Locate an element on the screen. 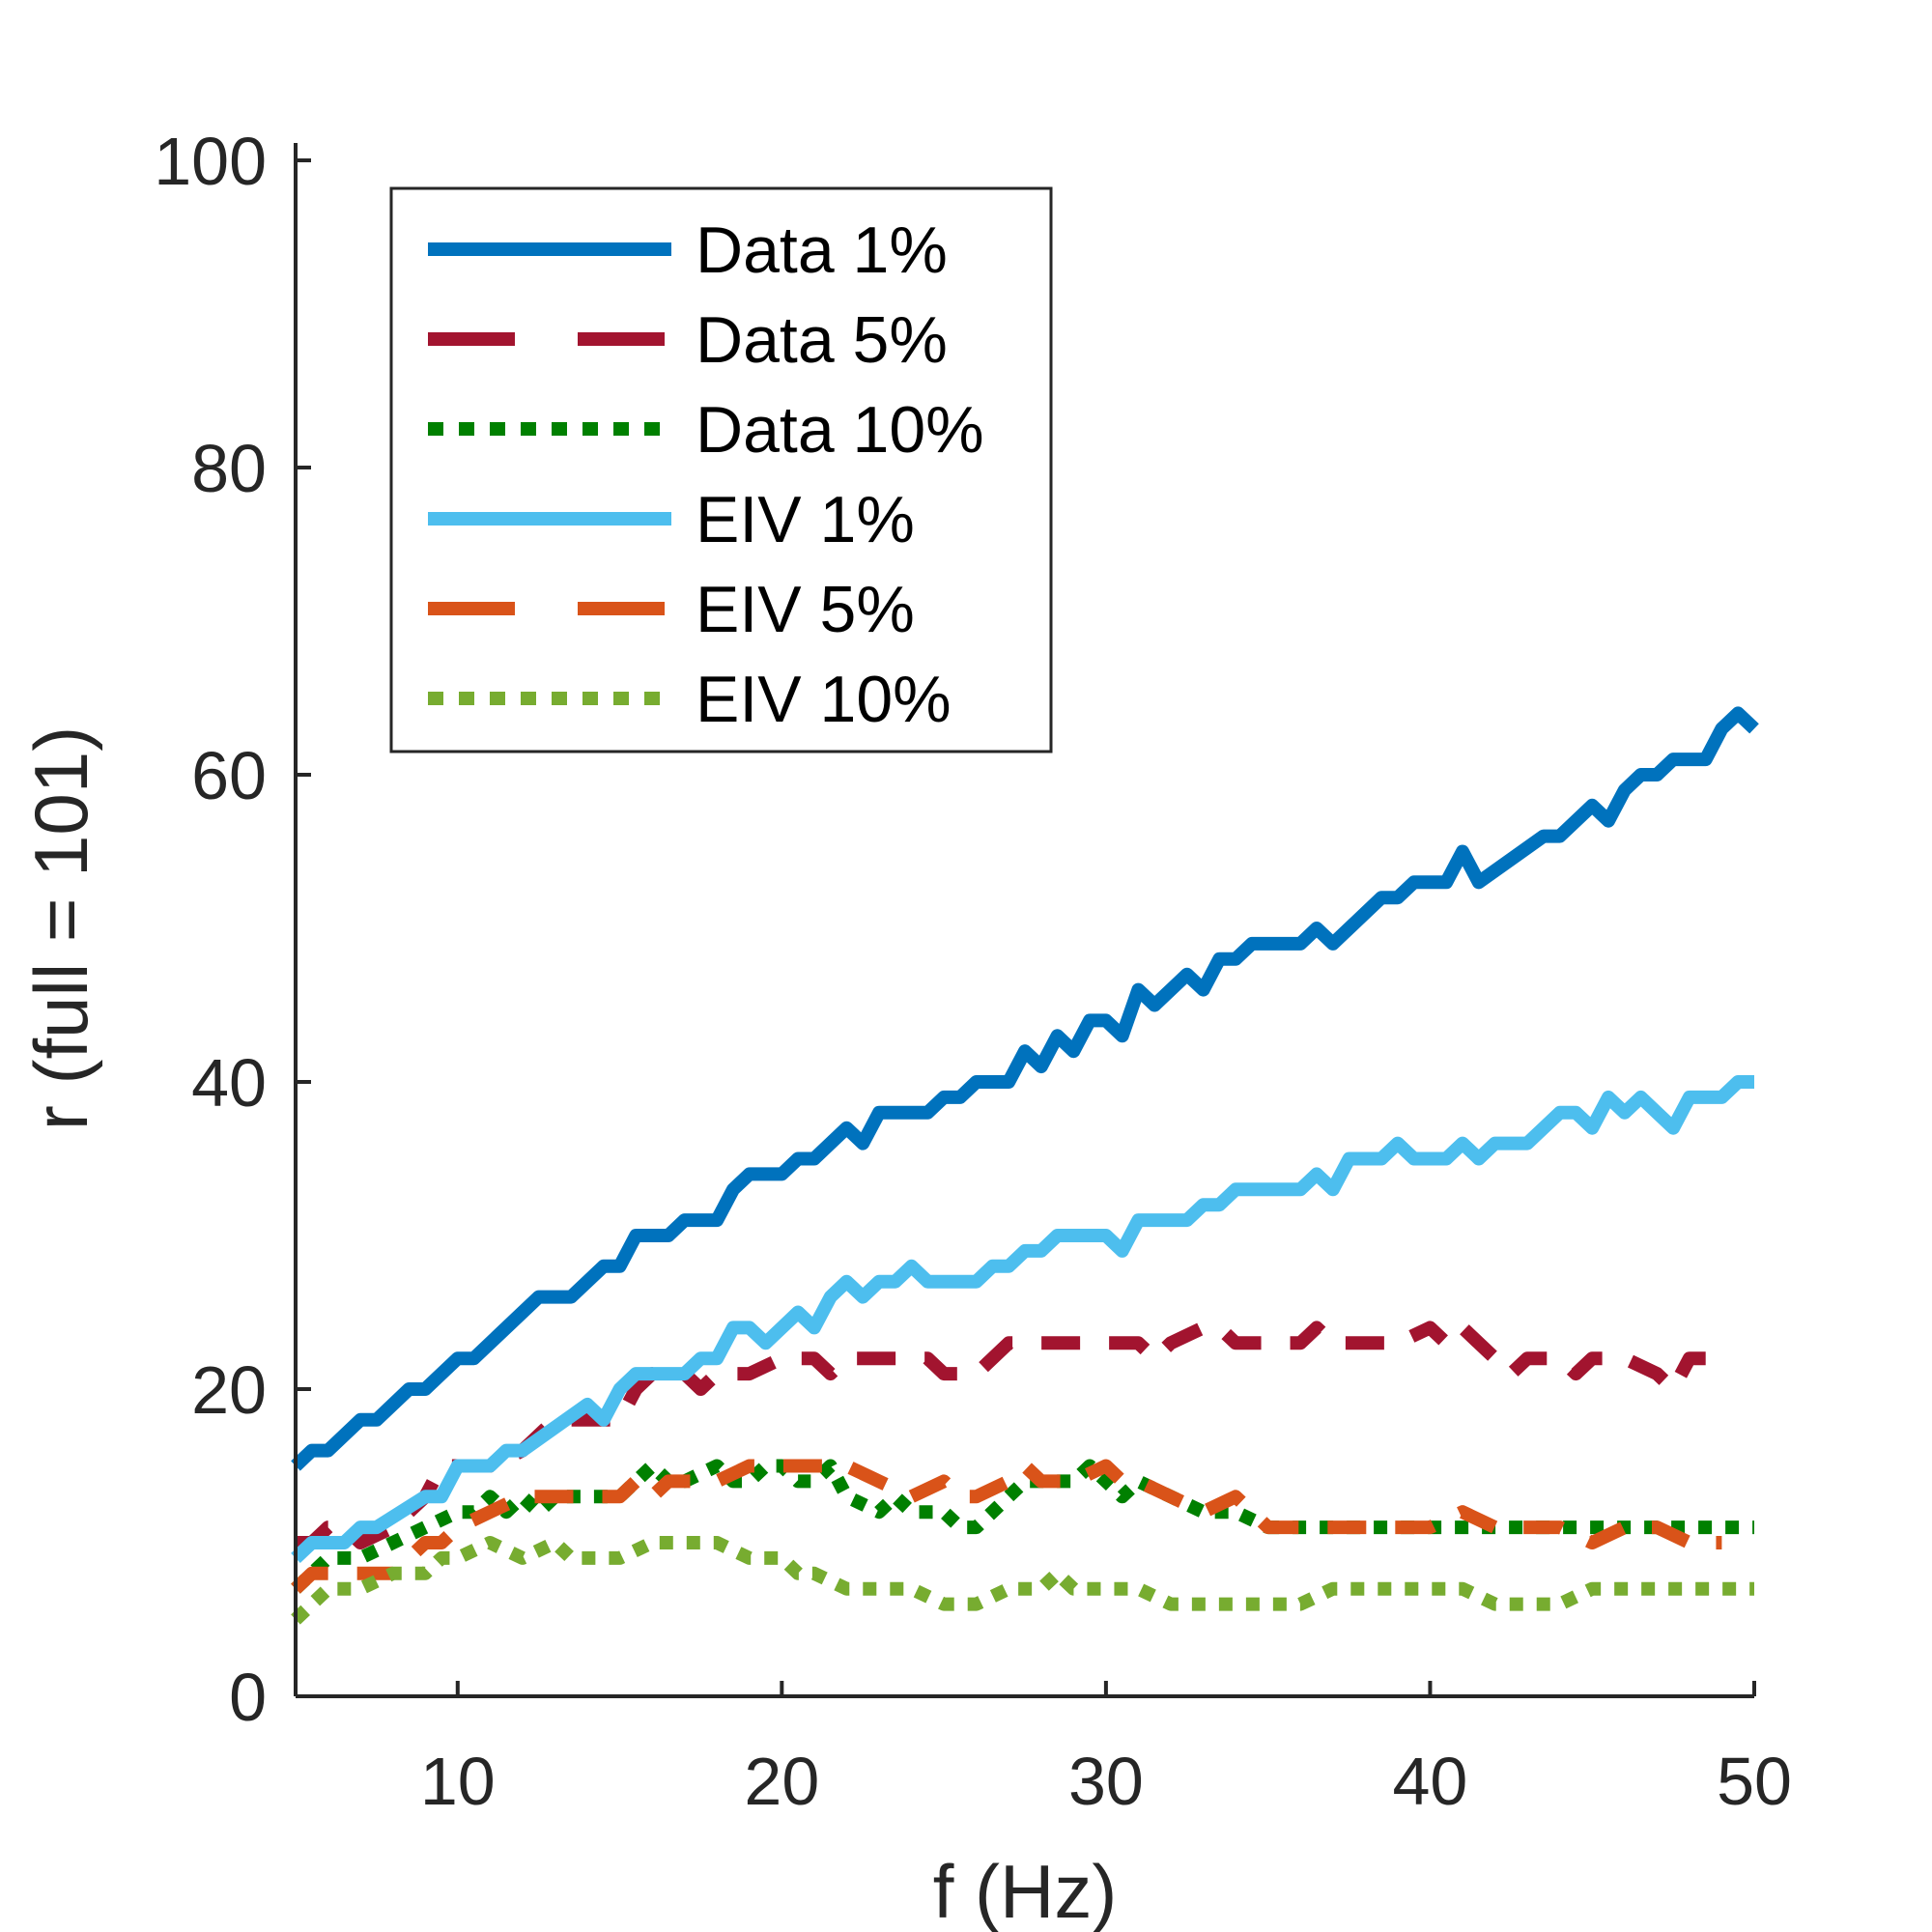 The height and width of the screenshot is (1932, 1932). x-axis-label: f (Hz) is located at coordinates (1025, 1890).